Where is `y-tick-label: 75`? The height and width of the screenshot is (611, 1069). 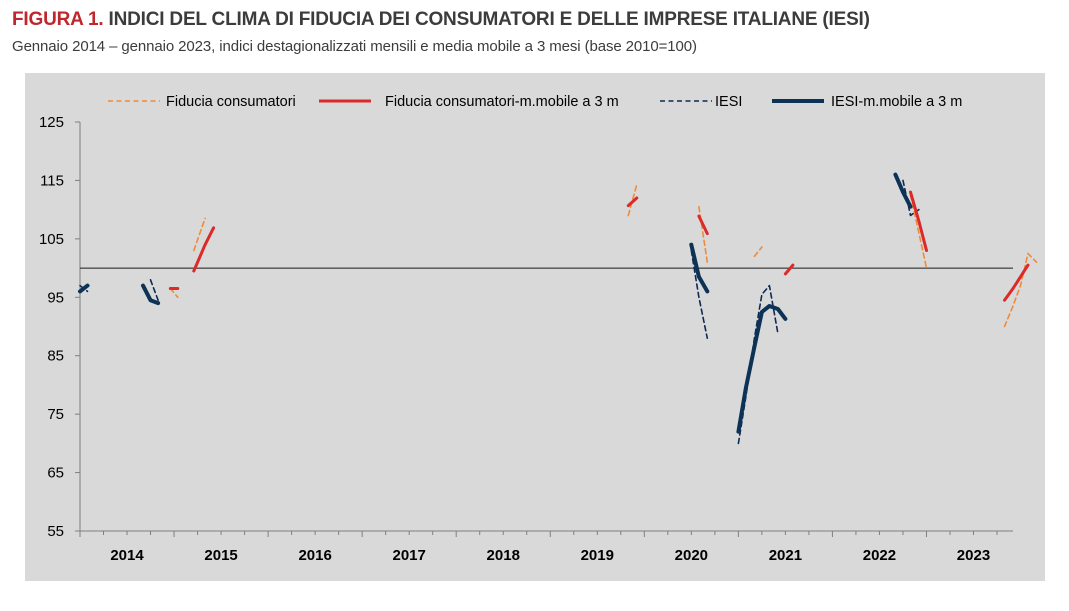
y-tick-label: 75 is located at coordinates (55, 414).